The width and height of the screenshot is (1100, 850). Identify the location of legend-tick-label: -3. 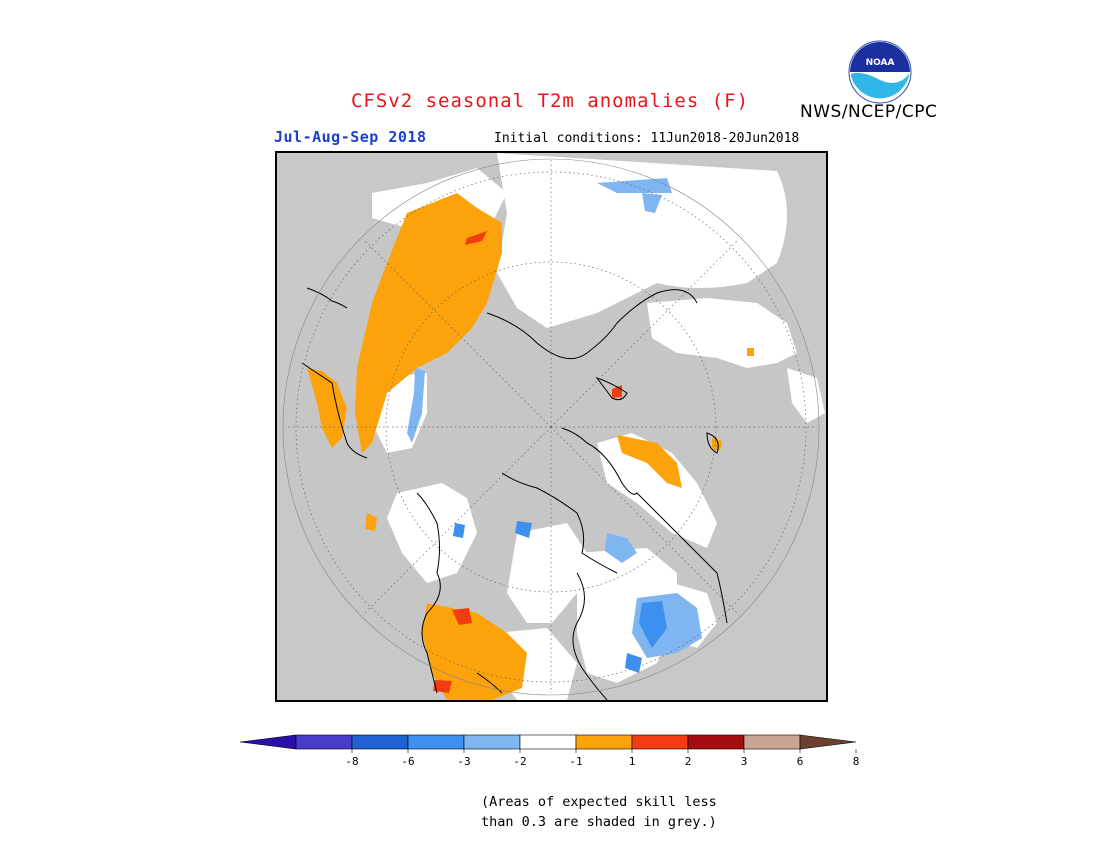
(463, 761).